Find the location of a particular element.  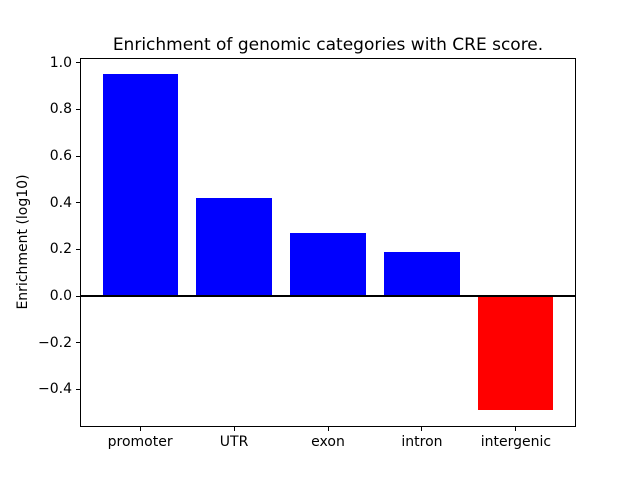

bar-promoter is located at coordinates (140, 185).